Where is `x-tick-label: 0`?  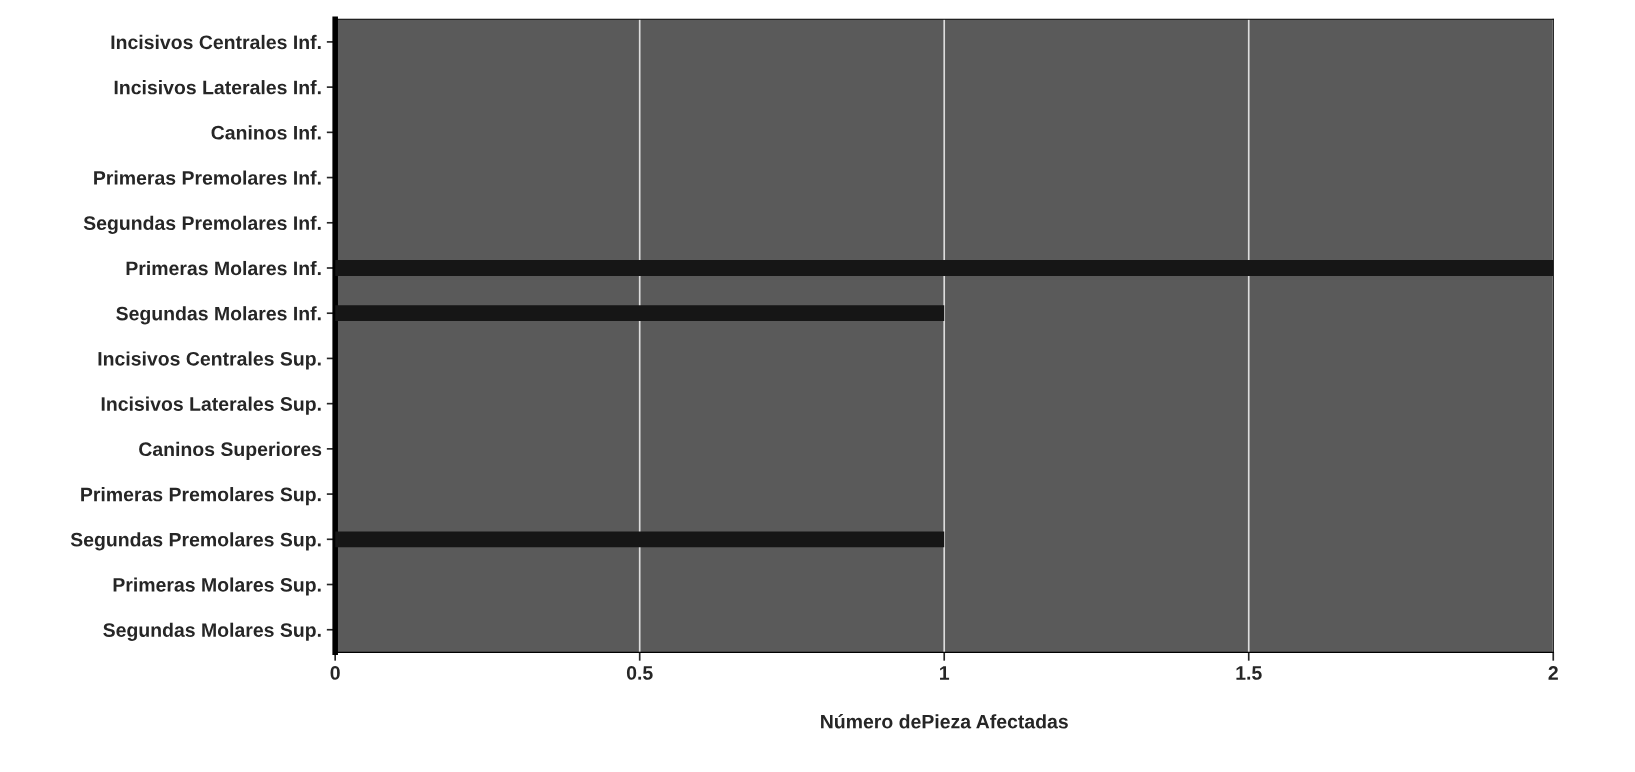 x-tick-label: 0 is located at coordinates (335, 673).